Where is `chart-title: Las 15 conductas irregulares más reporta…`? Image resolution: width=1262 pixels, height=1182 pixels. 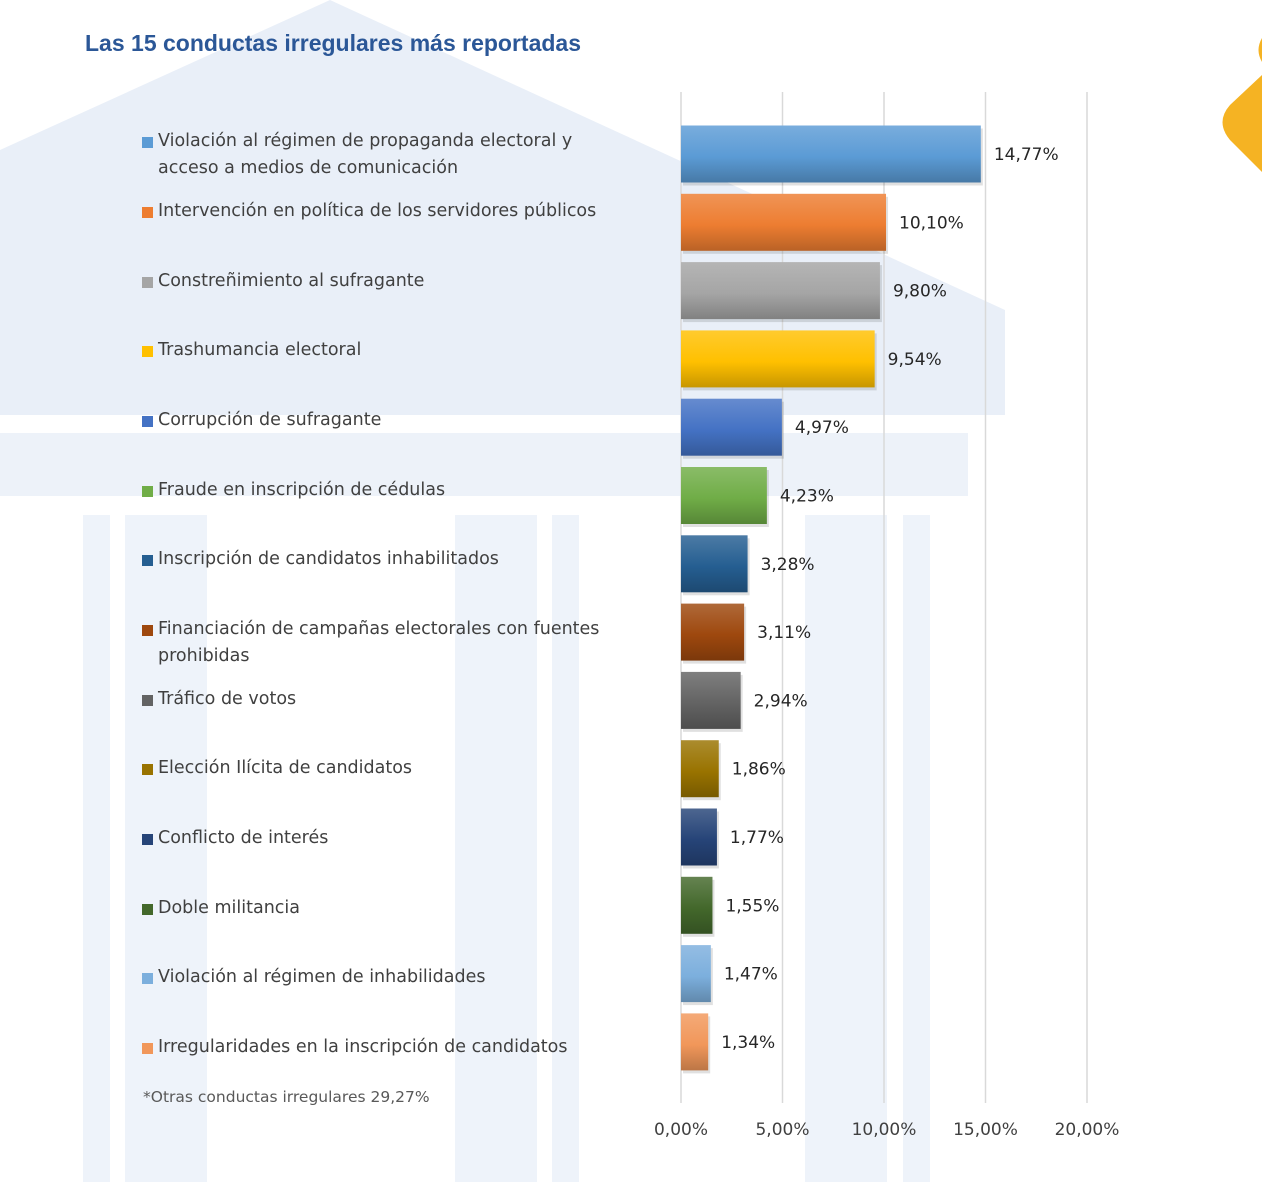
chart-title: Las 15 conductas irregulares más reporta… is located at coordinates (333, 43).